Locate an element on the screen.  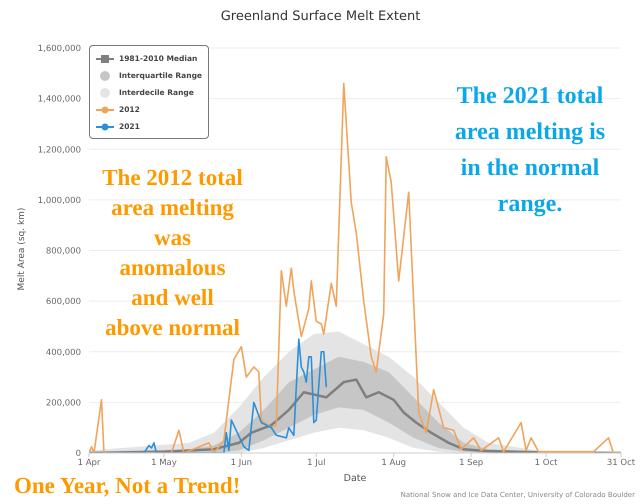
y-tick-label: 200,000 is located at coordinates (63, 403).